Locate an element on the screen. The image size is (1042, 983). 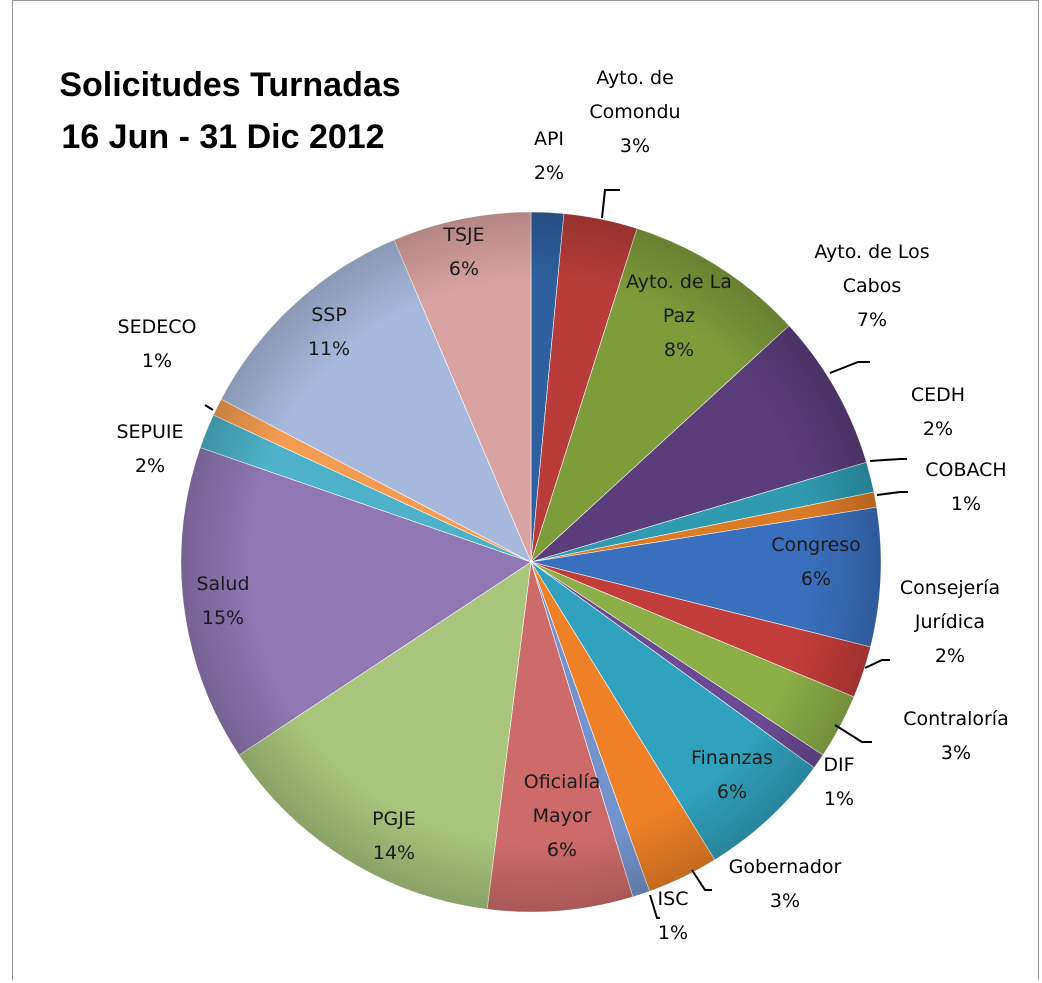
slice-name-label: SSP is located at coordinates (329, 315).